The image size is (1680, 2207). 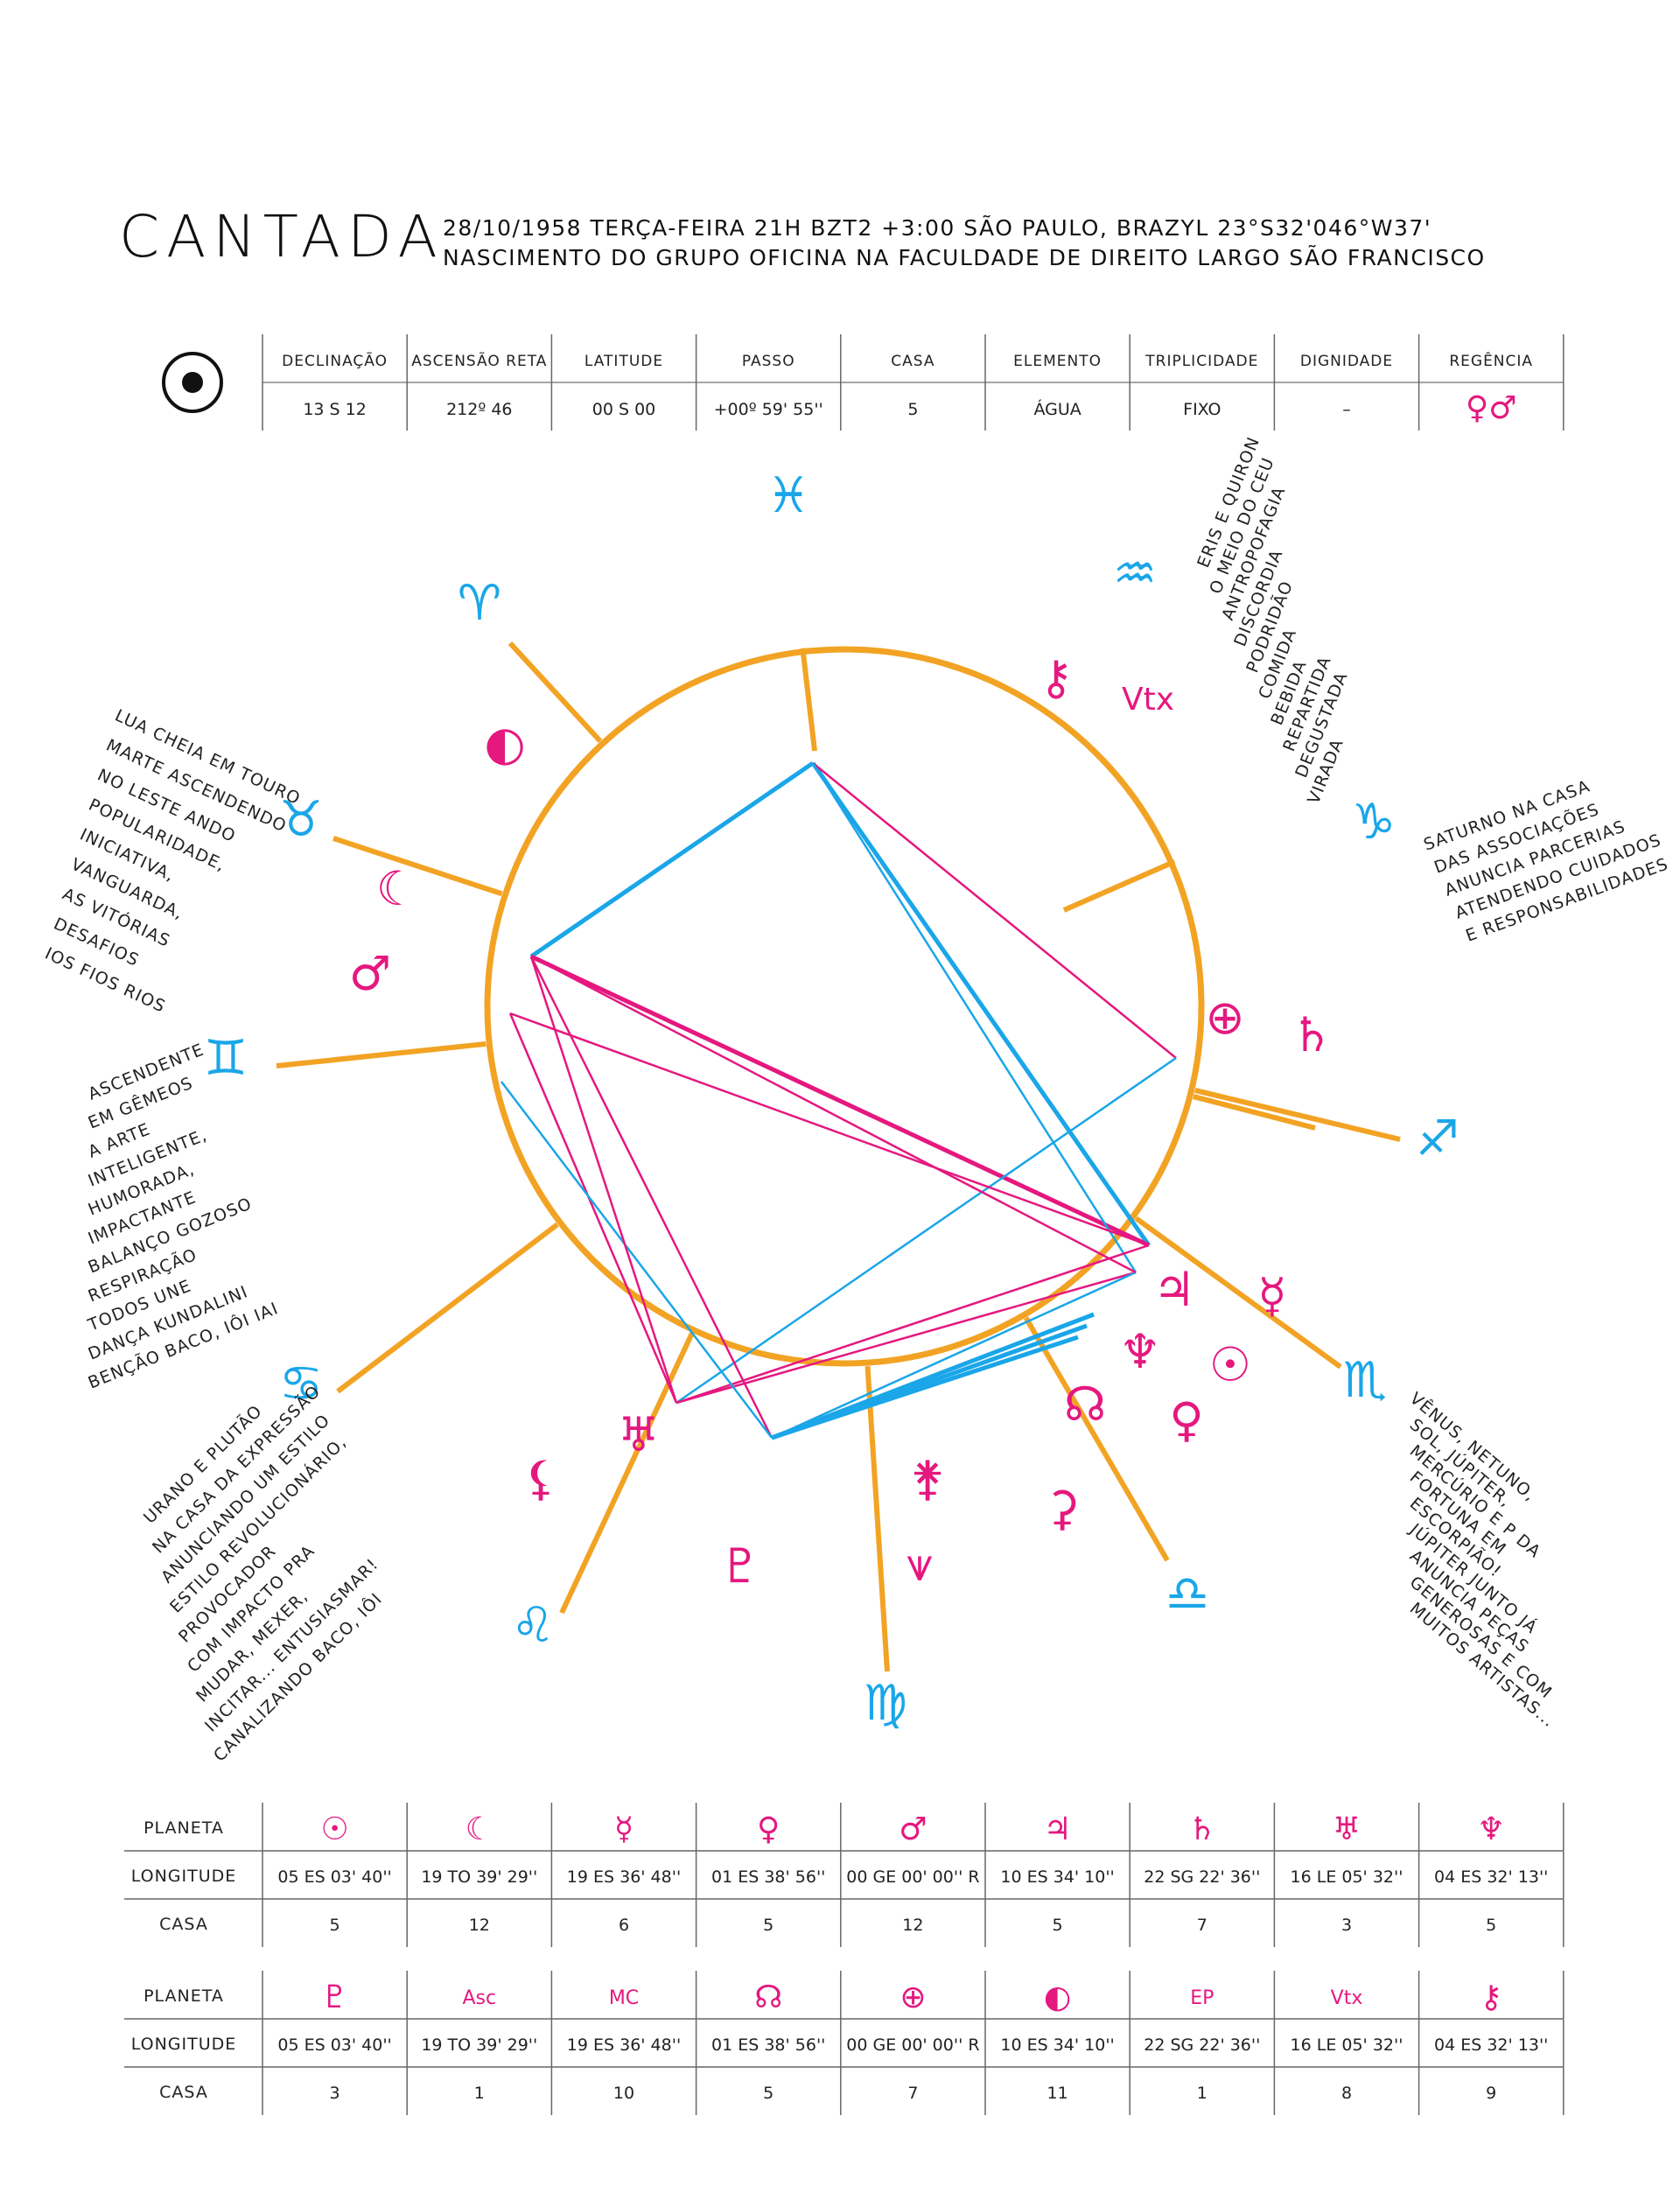 What do you see at coordinates (1347, 1877) in the screenshot?
I see `table-longitude-value: 16 LE 05' 32''` at bounding box center [1347, 1877].